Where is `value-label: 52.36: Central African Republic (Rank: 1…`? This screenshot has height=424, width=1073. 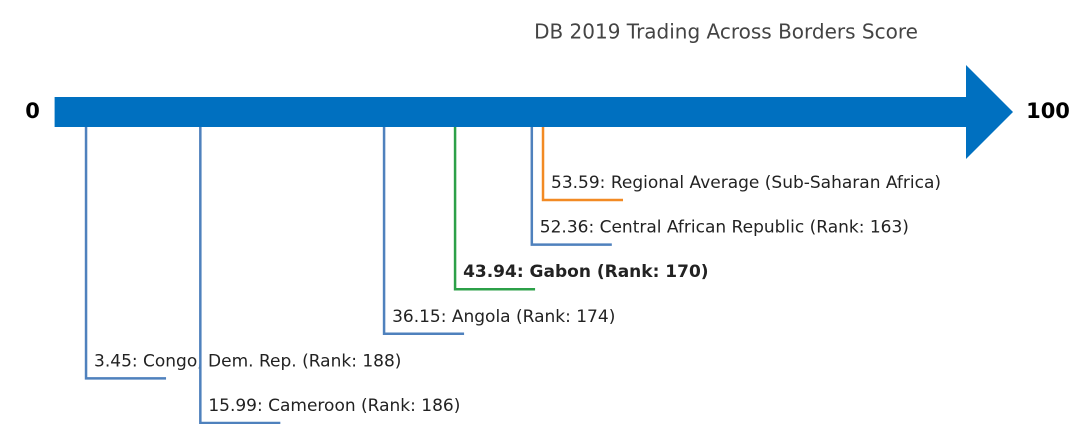
value-label: 52.36: Central African Republic (Rank: 1… is located at coordinates (724, 228).